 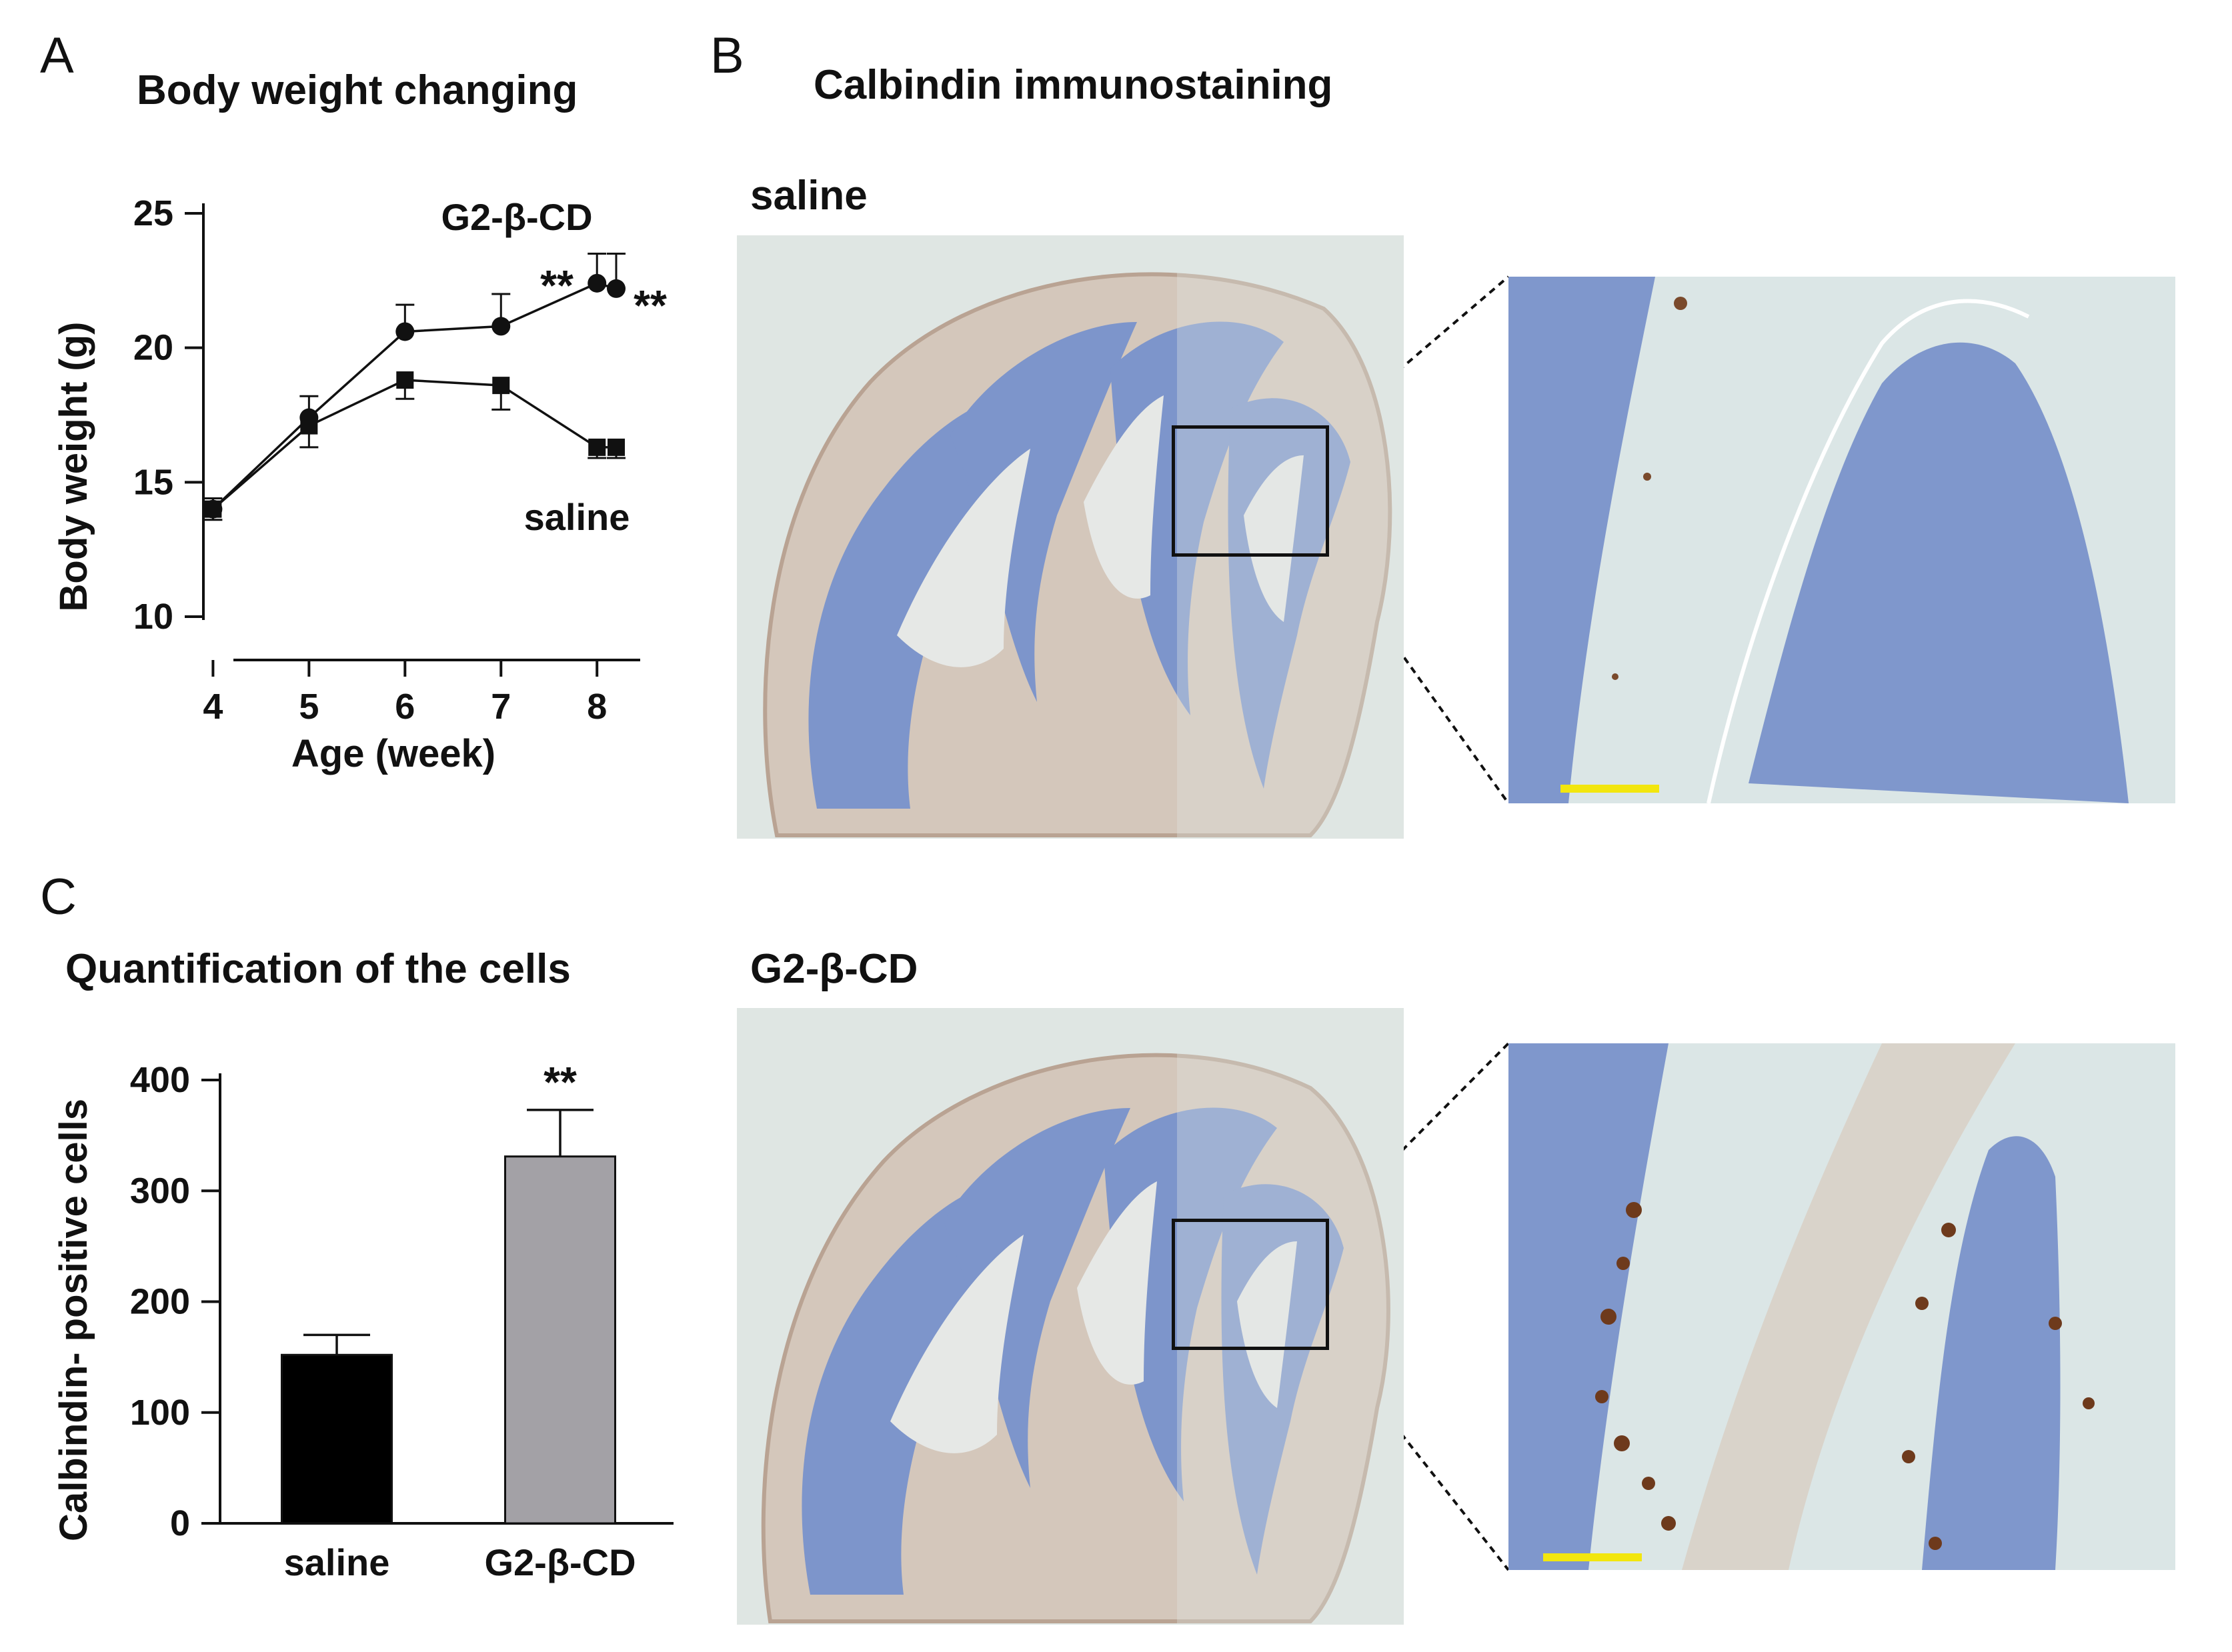 What do you see at coordinates (405, 707) in the screenshot?
I see `x-tick-label: 6` at bounding box center [405, 707].